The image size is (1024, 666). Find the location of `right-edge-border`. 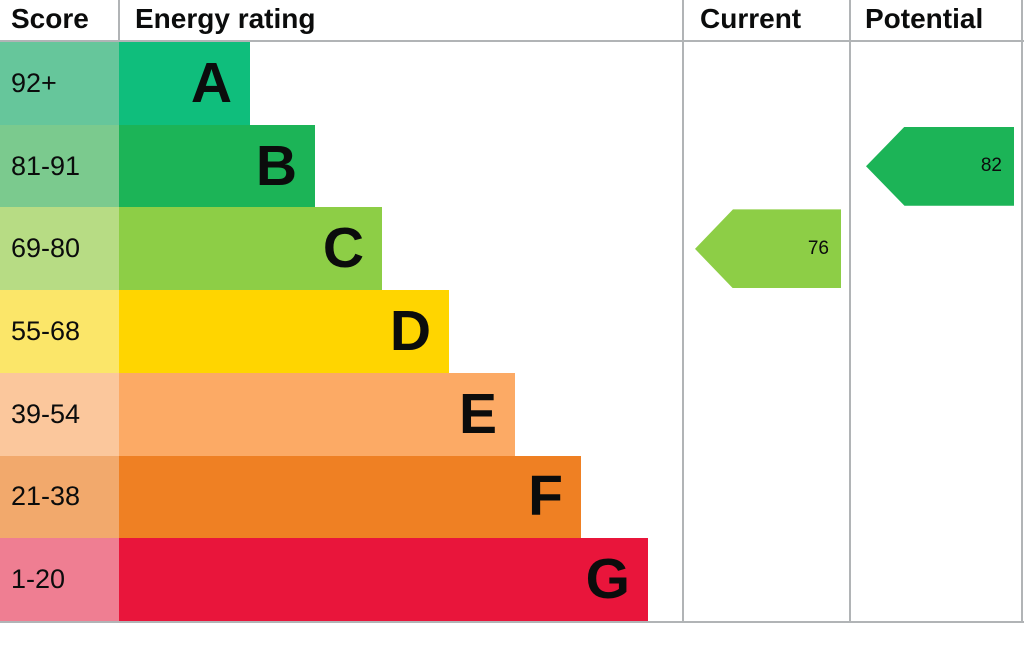

right-edge-border is located at coordinates (1022, 311).